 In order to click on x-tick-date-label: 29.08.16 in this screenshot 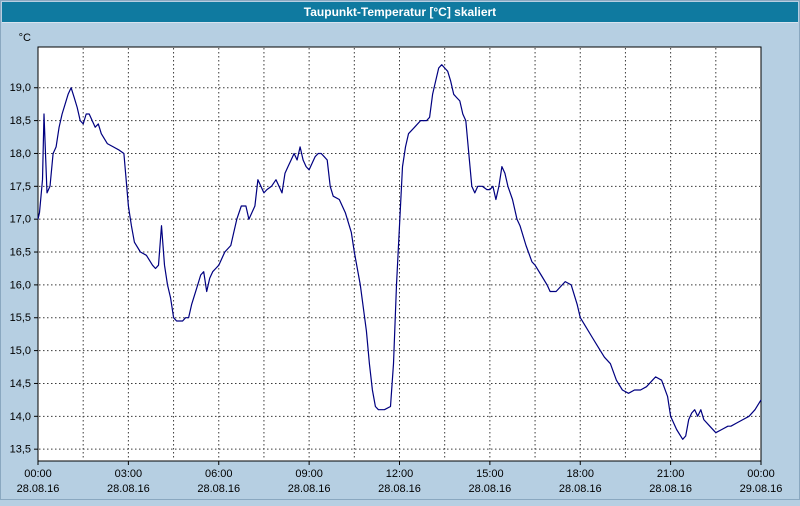, I will do `click(761, 489)`.